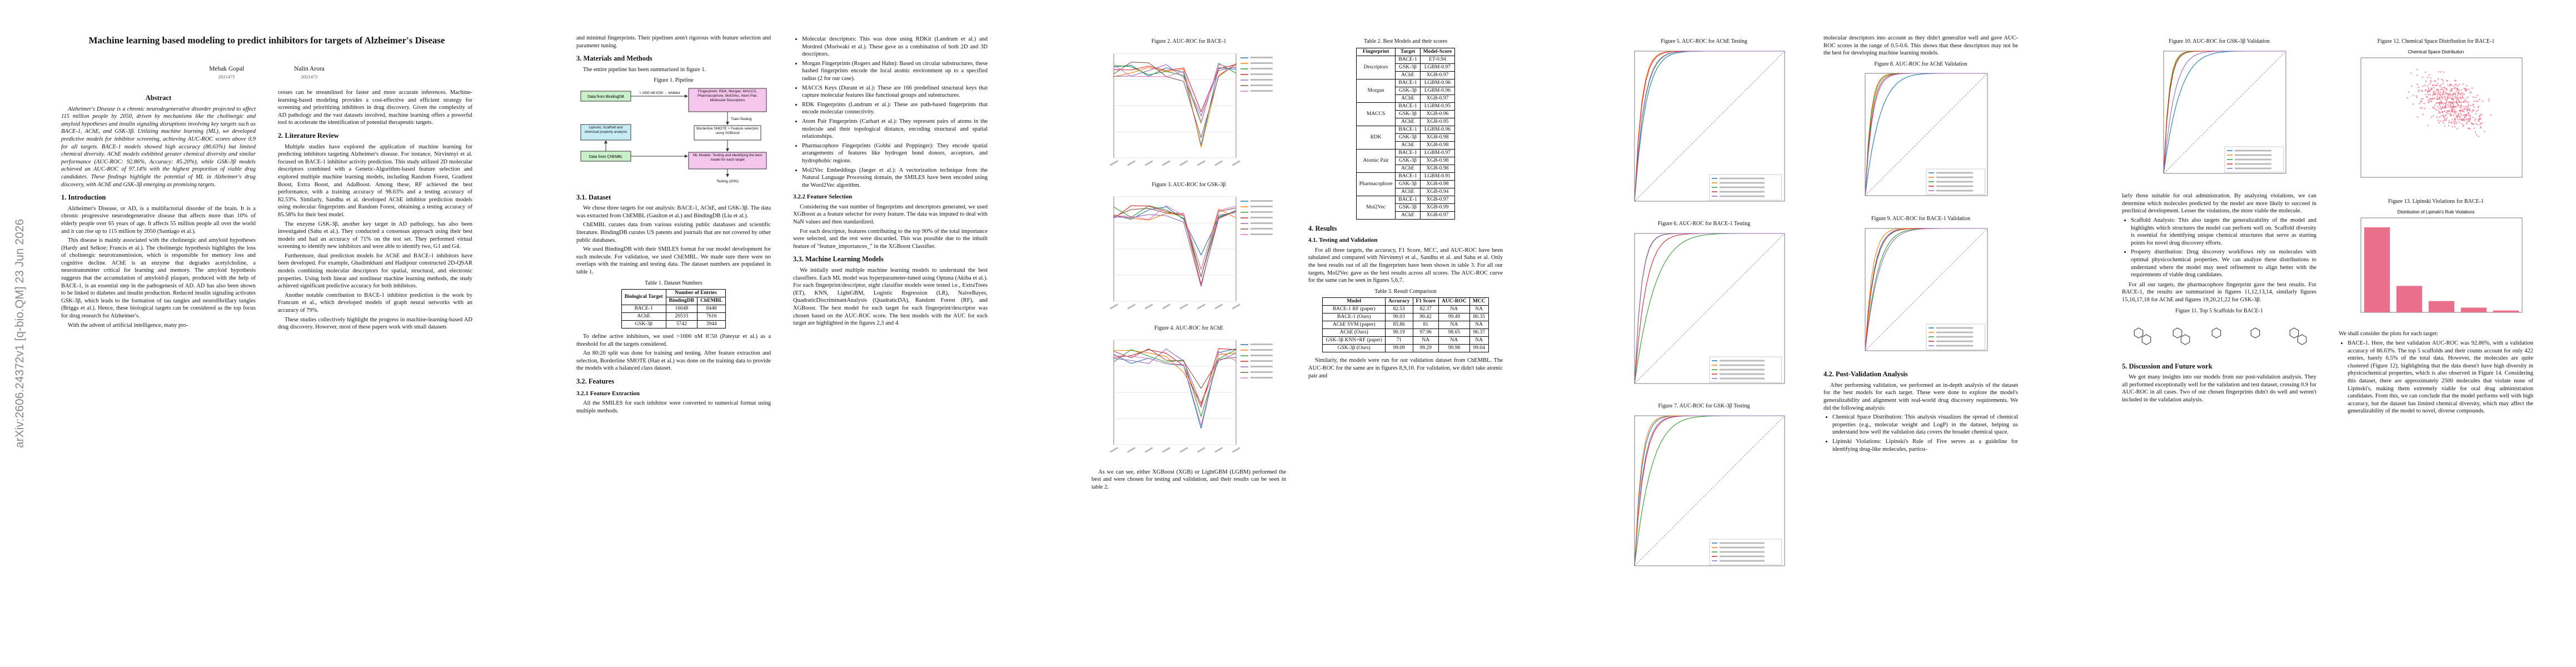 Image resolution: width=2576 pixels, height=667 pixels. What do you see at coordinates (1191, 109) in the screenshot?
I see `line-chart-image` at bounding box center [1191, 109].